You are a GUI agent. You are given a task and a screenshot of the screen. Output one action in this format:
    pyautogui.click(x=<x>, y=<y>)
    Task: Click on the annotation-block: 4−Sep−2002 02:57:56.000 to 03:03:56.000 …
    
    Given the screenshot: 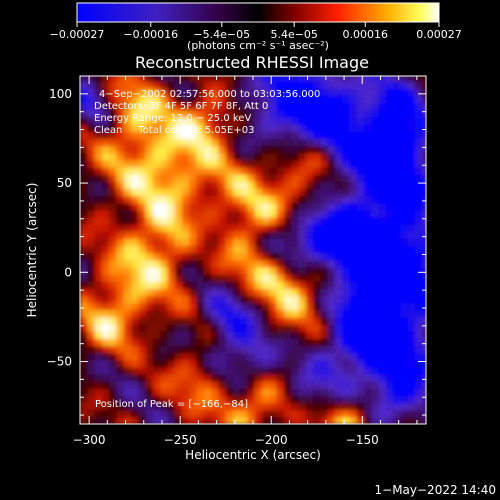 What is the action you would take?
    pyautogui.click(x=207, y=112)
    